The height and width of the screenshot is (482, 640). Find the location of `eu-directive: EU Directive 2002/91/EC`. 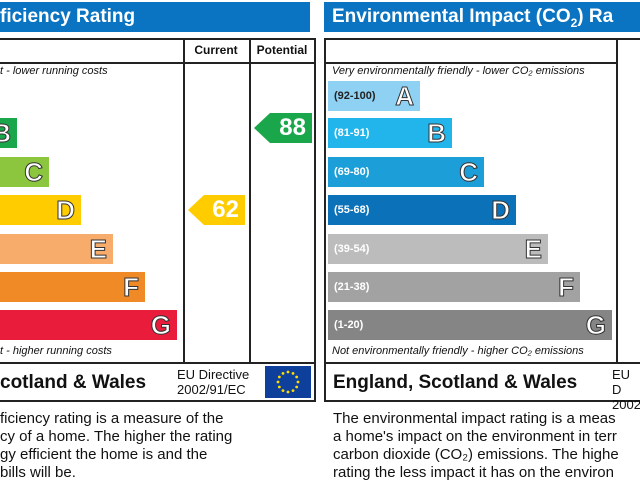

eu-directive: EU Directive 2002/91/EC is located at coordinates (213, 382).